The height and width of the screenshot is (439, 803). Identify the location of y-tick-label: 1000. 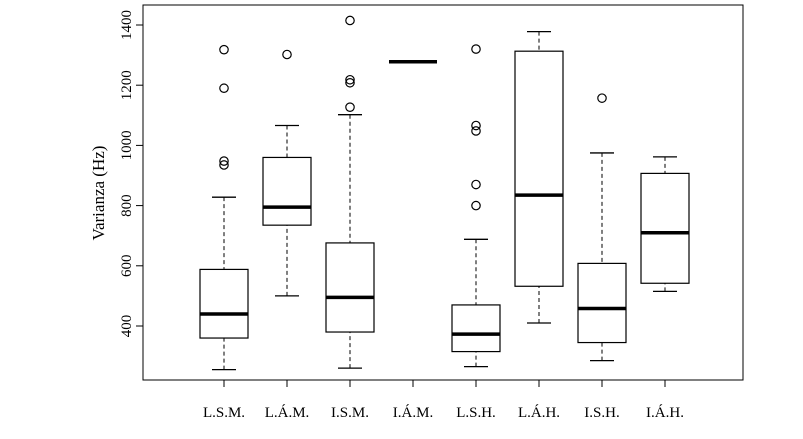
(127, 145).